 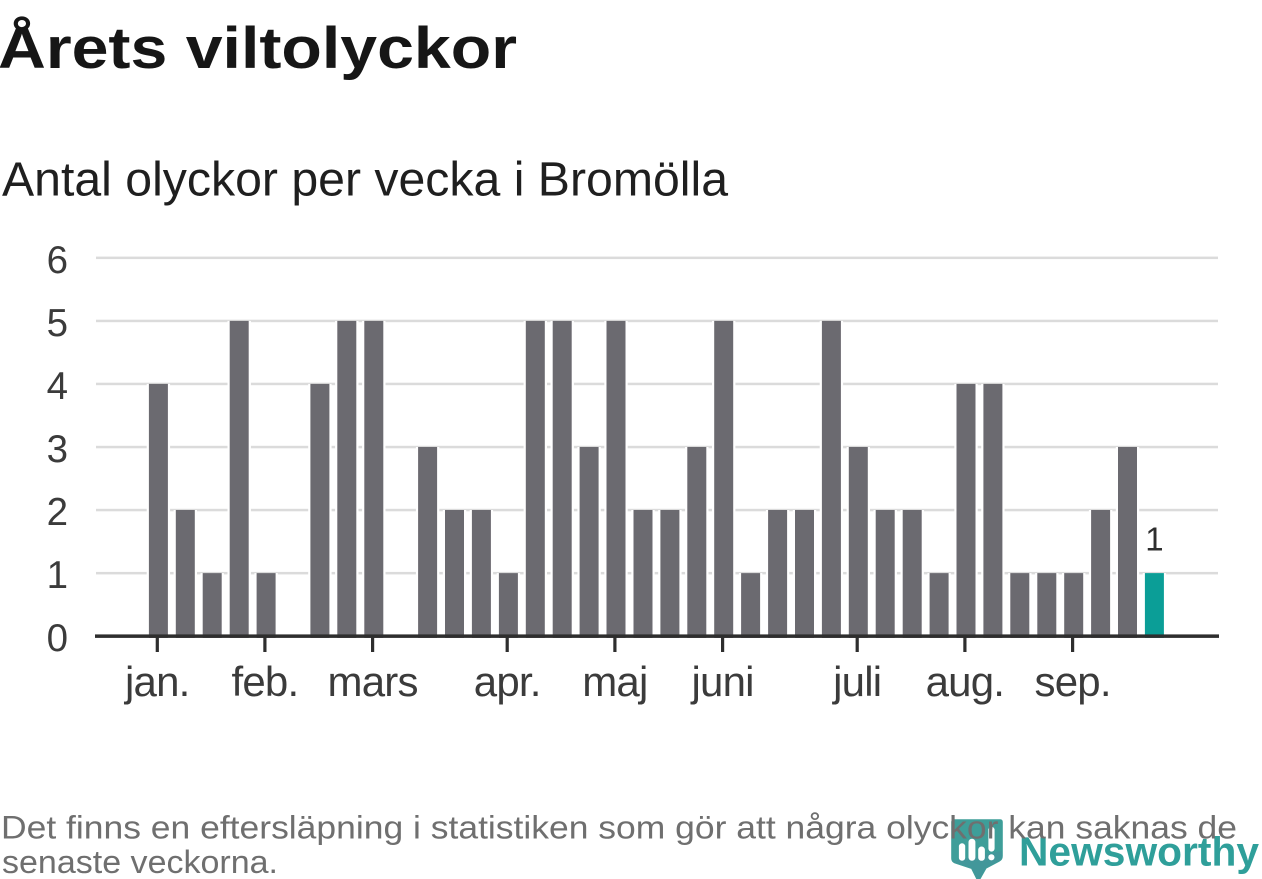 I want to click on svg-text:Antal olyckor per vecka i Brom: Antal olyckor per vecka i Bromölla, so click(x=365, y=180).